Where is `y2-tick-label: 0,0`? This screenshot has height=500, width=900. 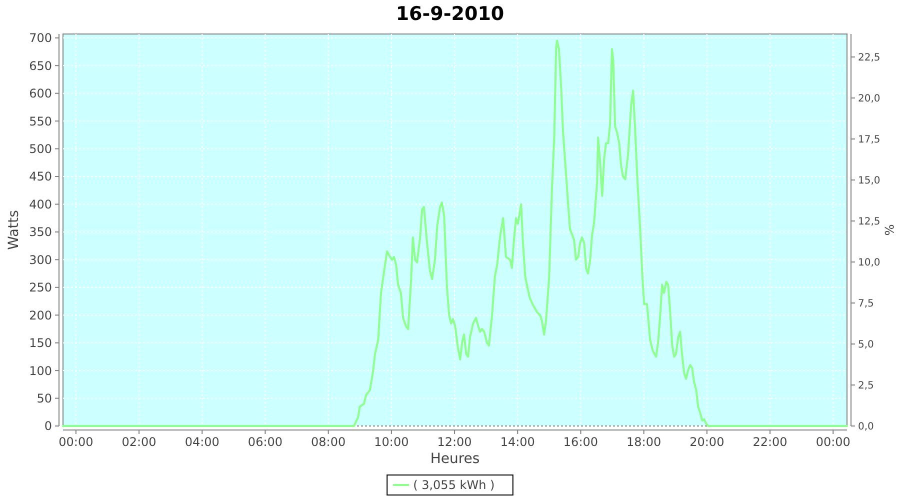
y2-tick-label: 0,0 is located at coordinates (866, 427).